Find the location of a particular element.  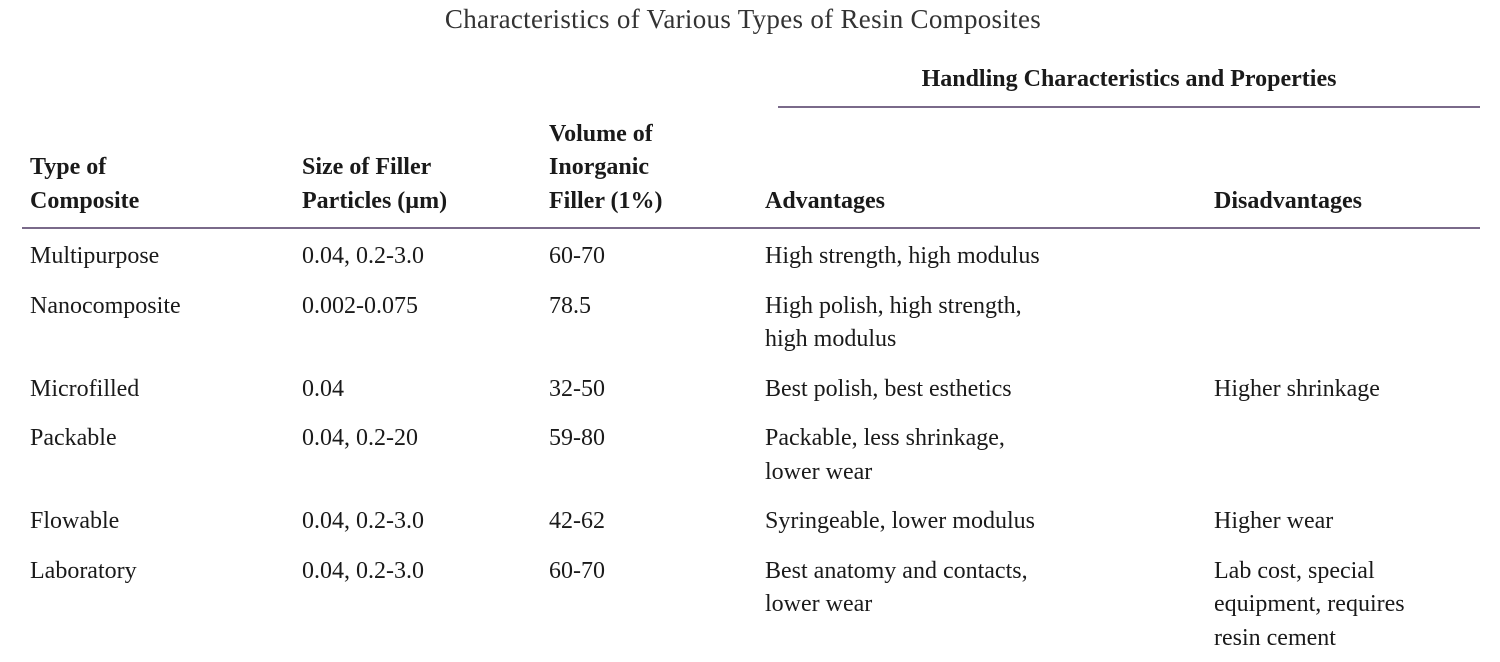

column-header-line: Particles (µm) is located at coordinates (375, 200).